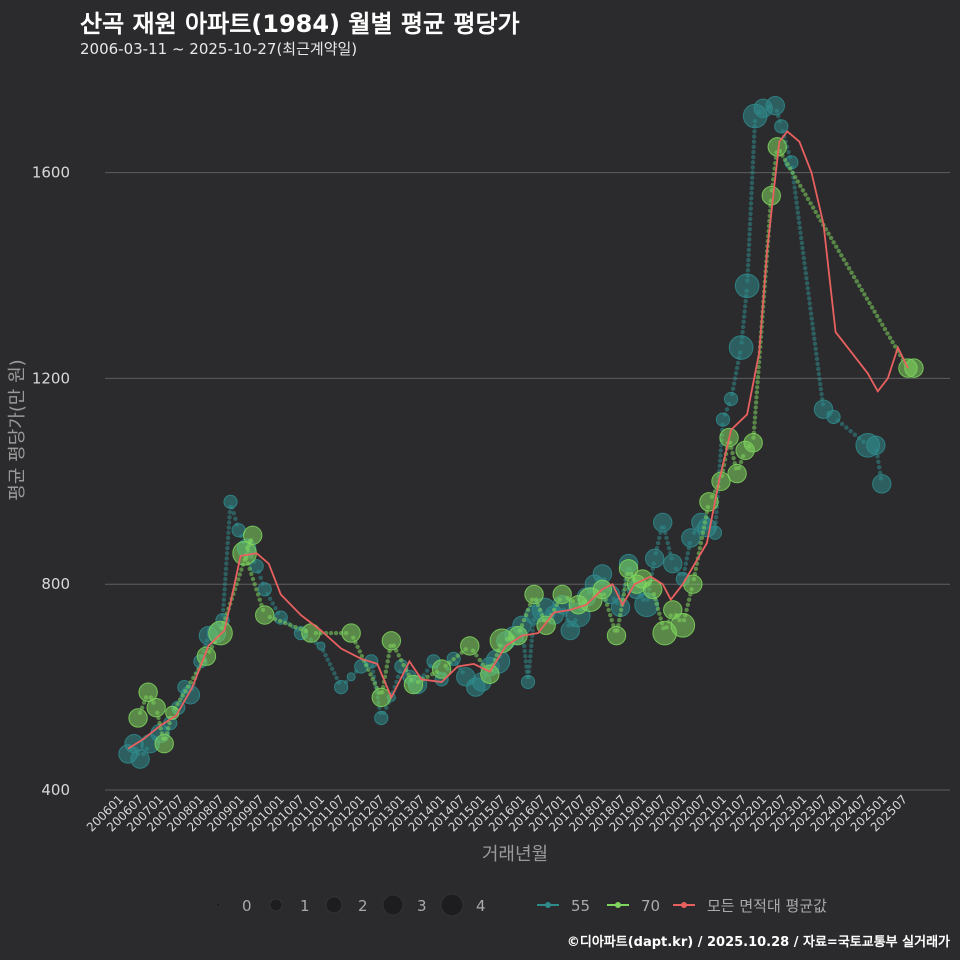 This screenshot has width=960, height=960. I want to click on y-tick-400: 400, so click(55, 790).